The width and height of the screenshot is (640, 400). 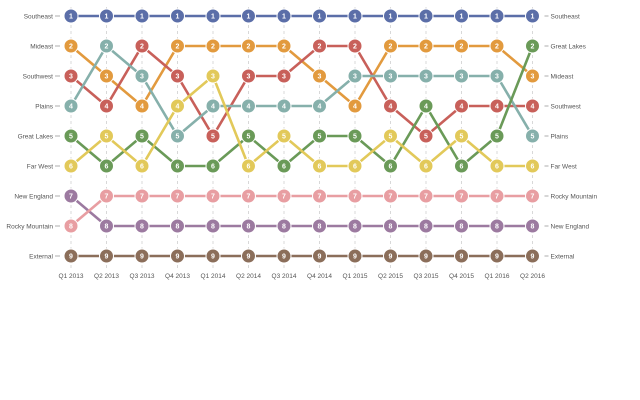 I want to click on point-label-southwest-5: 3, so click(x=249, y=77).